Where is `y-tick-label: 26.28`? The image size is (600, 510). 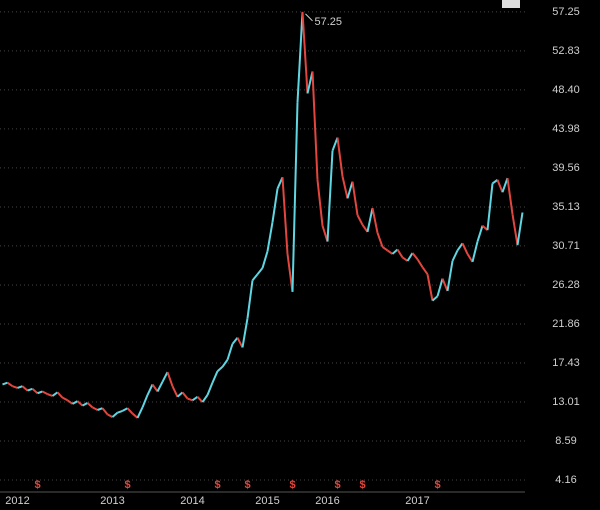 y-tick-label: 26.28 is located at coordinates (566, 285).